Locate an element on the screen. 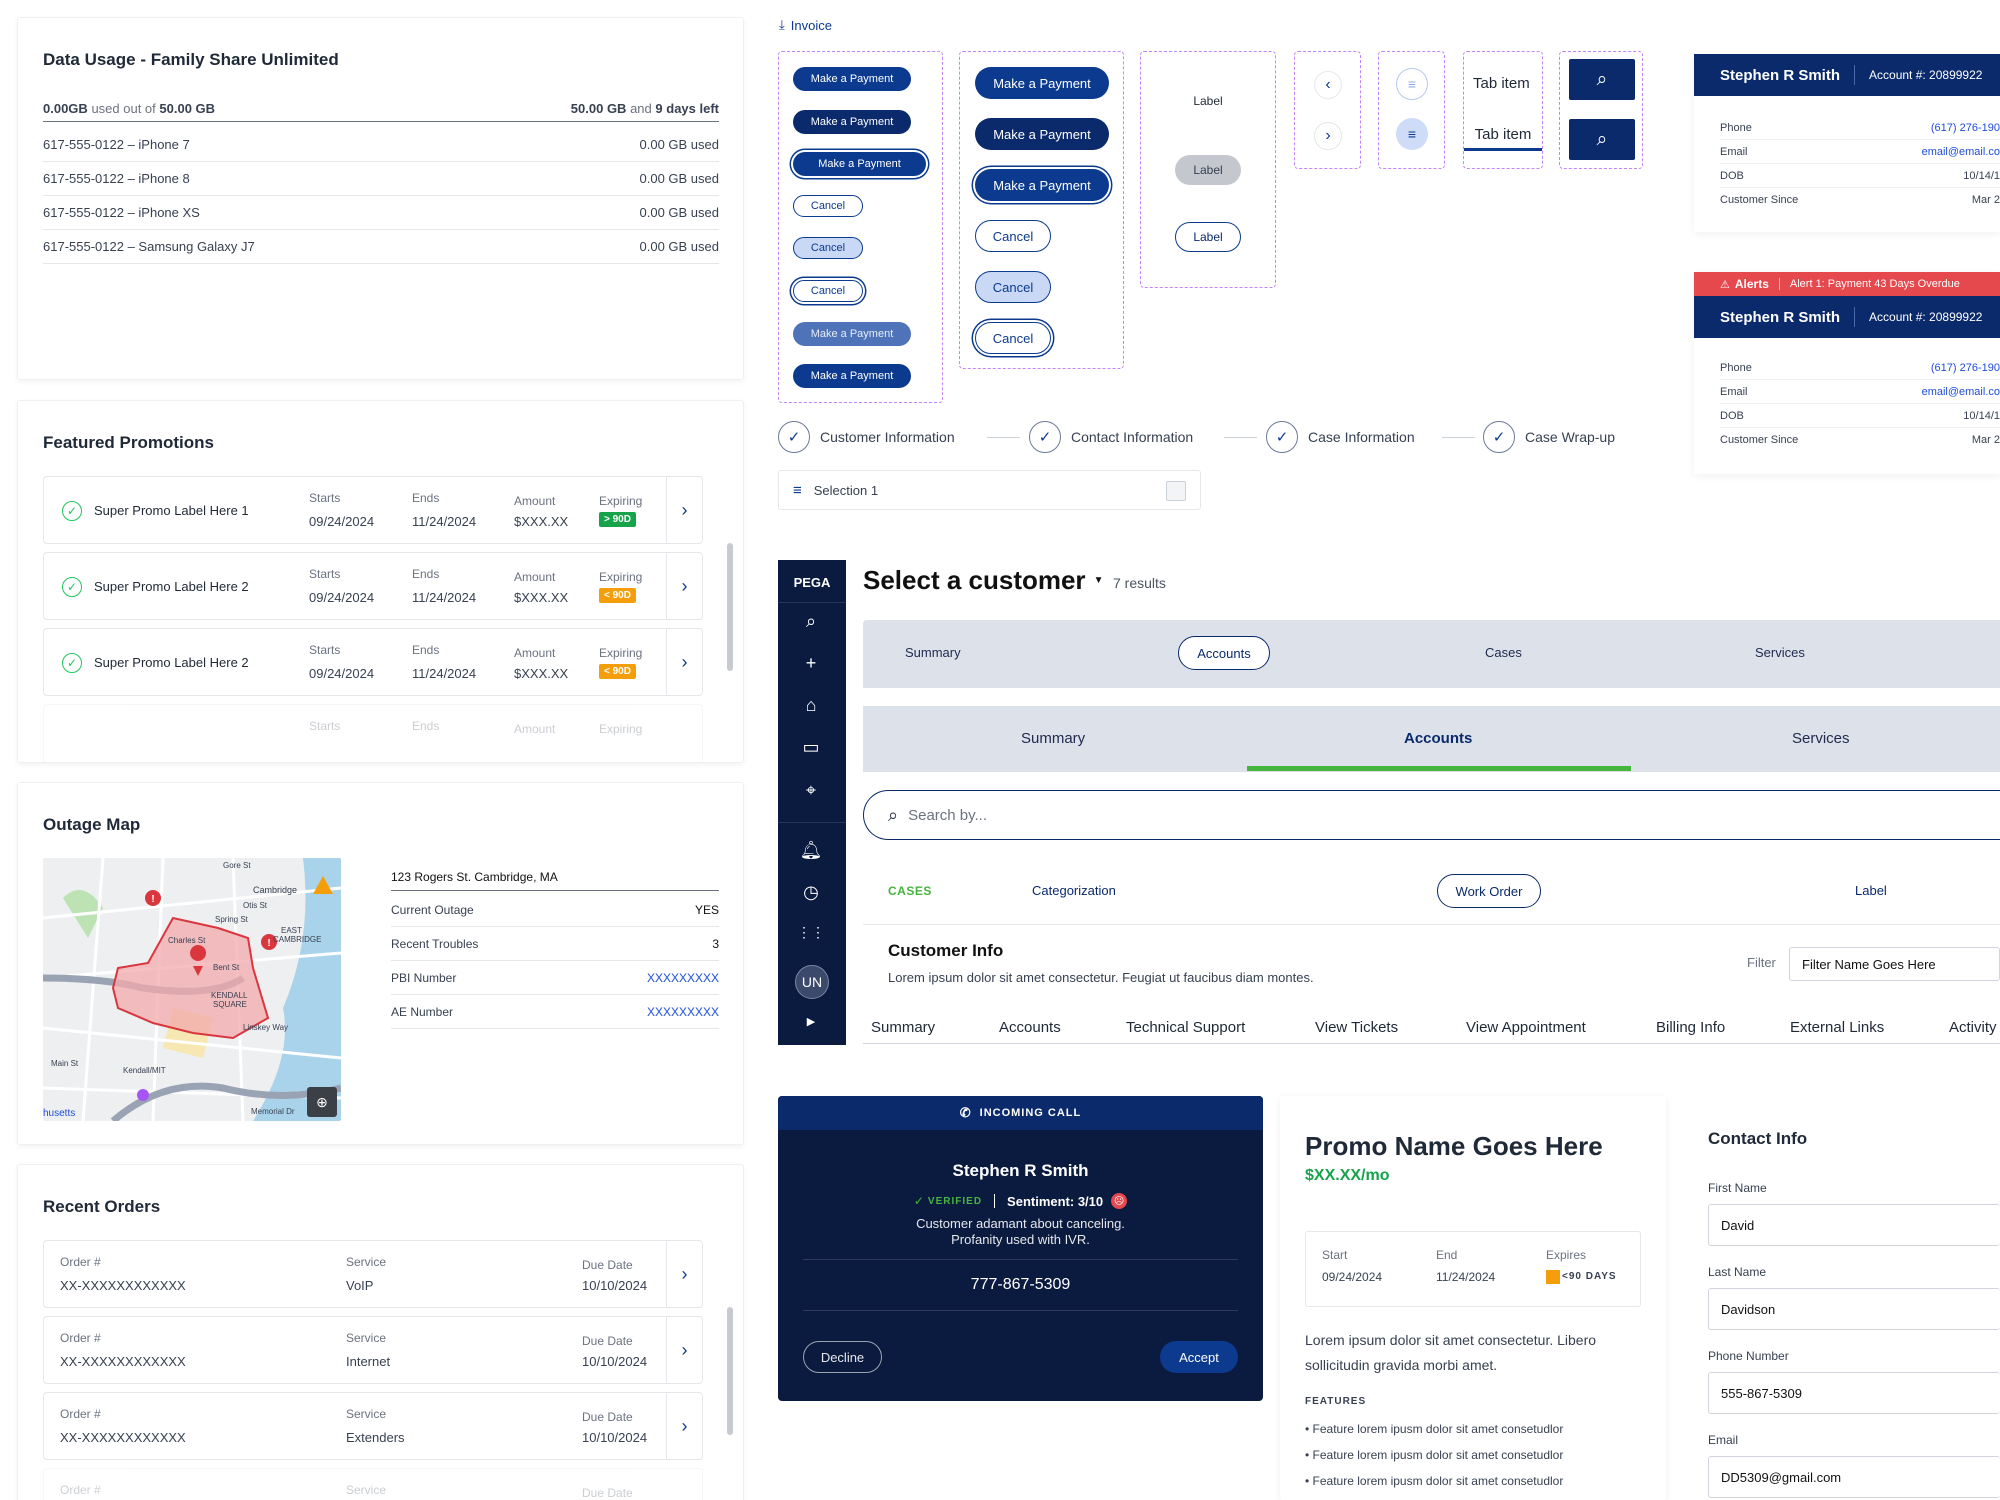 Image resolution: width=2000 pixels, height=1500 pixels. tab-accounts-active: Accounts is located at coordinates (1438, 738).